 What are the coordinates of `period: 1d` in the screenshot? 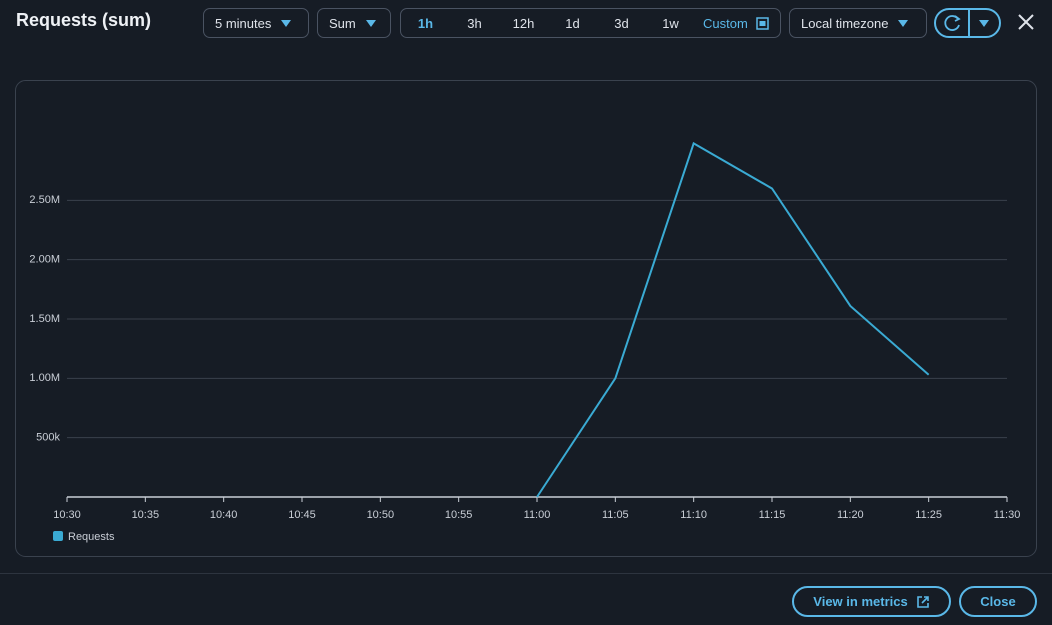 It's located at (572, 23).